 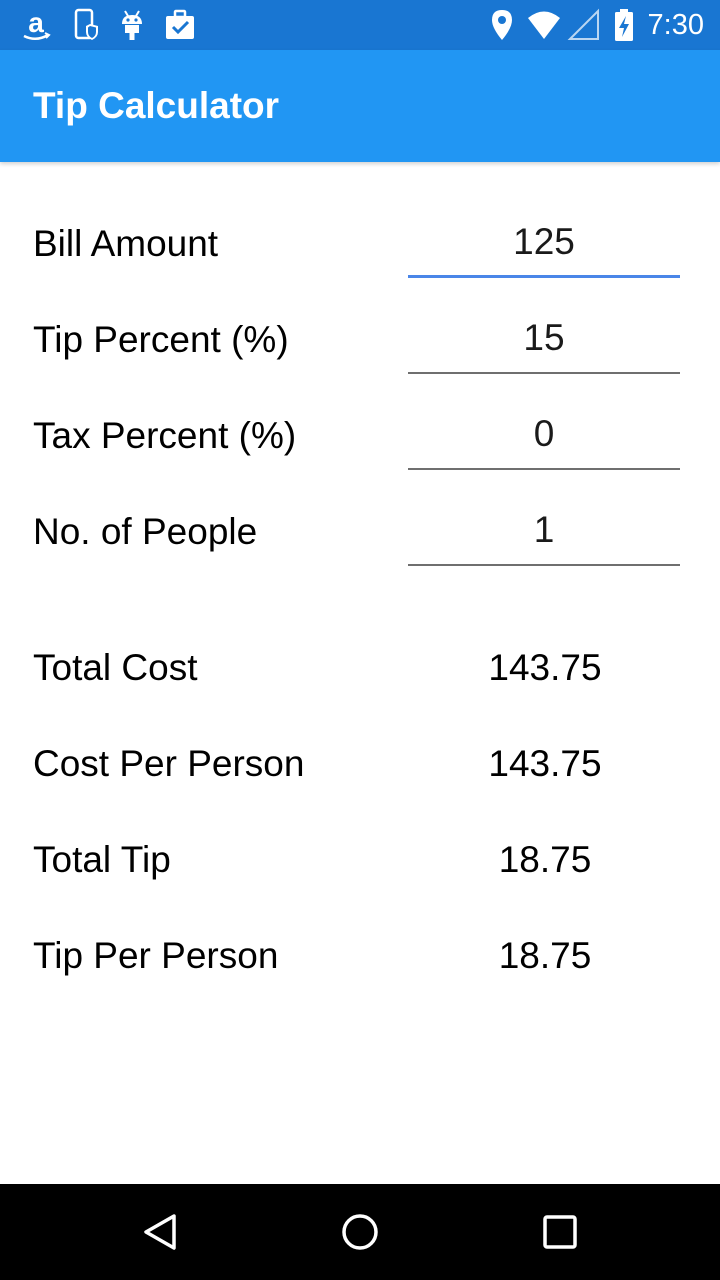 What do you see at coordinates (545, 955) in the screenshot?
I see `tip-per-person-value: 18.75` at bounding box center [545, 955].